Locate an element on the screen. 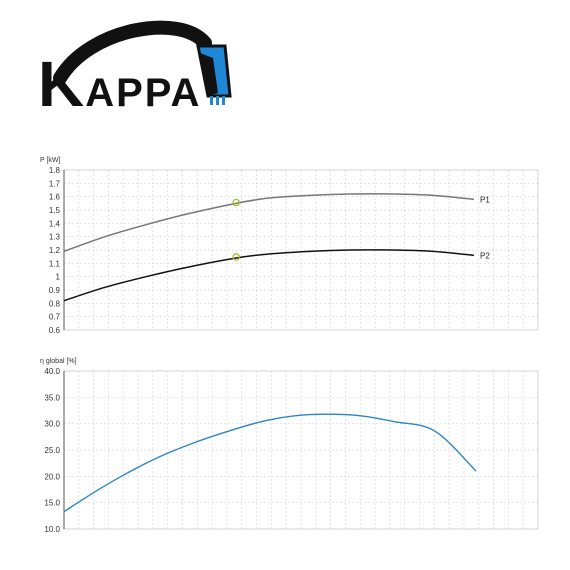 This screenshot has width=570, height=570. excavator-bucket-icon is located at coordinates (214, 74).